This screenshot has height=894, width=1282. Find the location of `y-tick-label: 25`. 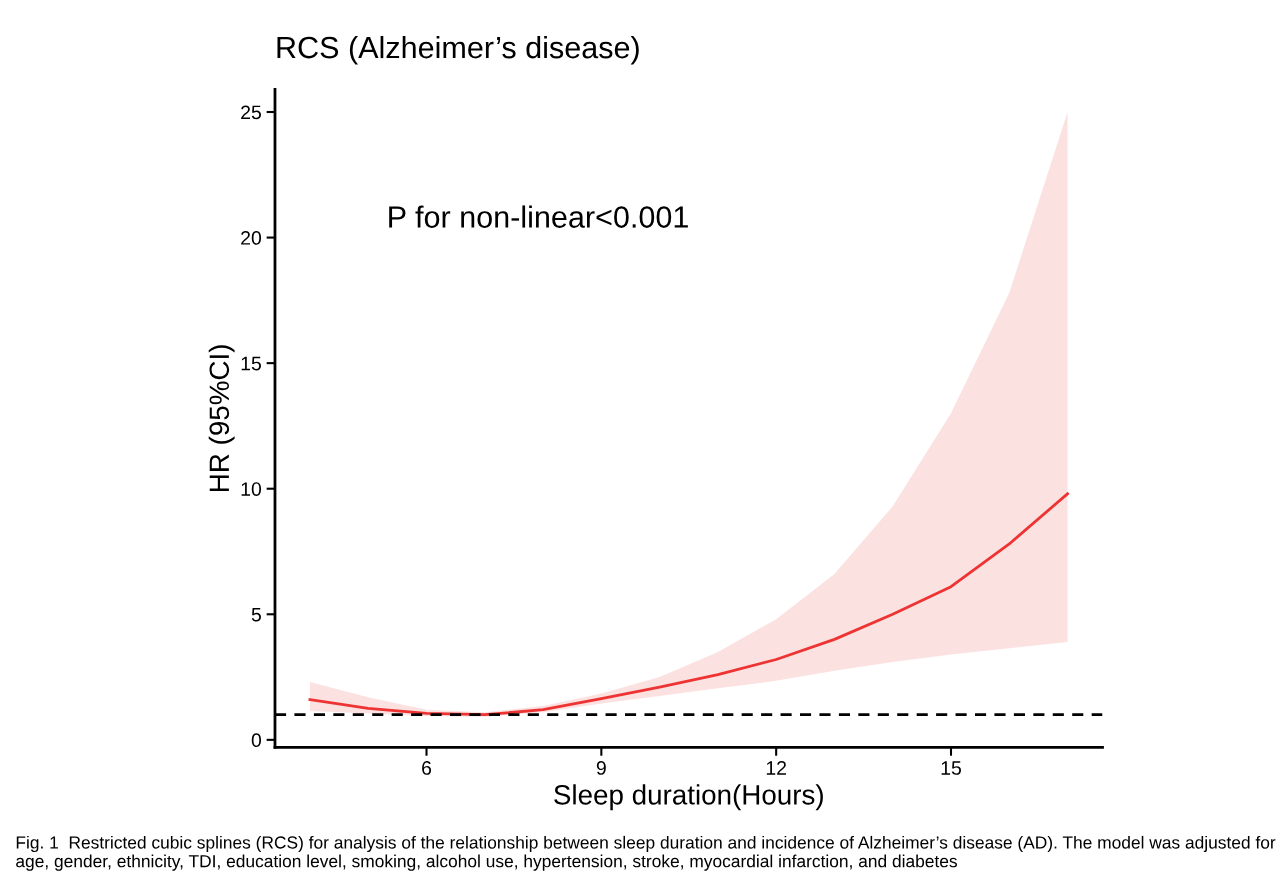

y-tick-label: 25 is located at coordinates (251, 112).